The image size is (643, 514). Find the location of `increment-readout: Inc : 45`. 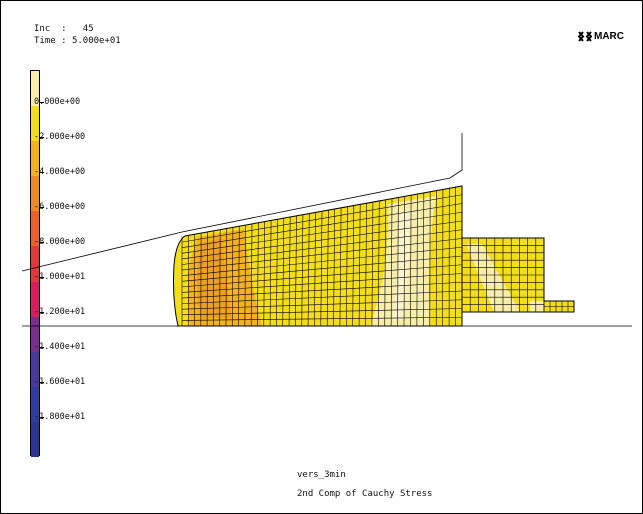

increment-readout: Inc : 45 is located at coordinates (64, 29).